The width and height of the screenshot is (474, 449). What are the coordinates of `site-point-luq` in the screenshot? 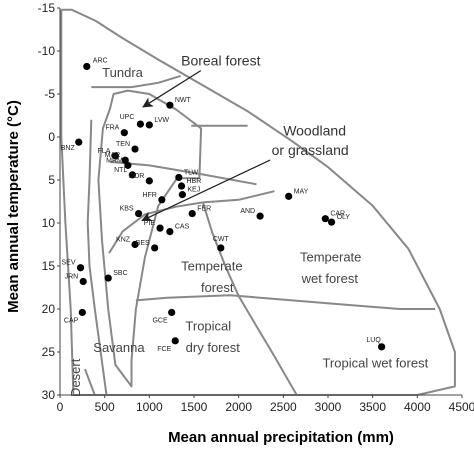 It's located at (382, 347).